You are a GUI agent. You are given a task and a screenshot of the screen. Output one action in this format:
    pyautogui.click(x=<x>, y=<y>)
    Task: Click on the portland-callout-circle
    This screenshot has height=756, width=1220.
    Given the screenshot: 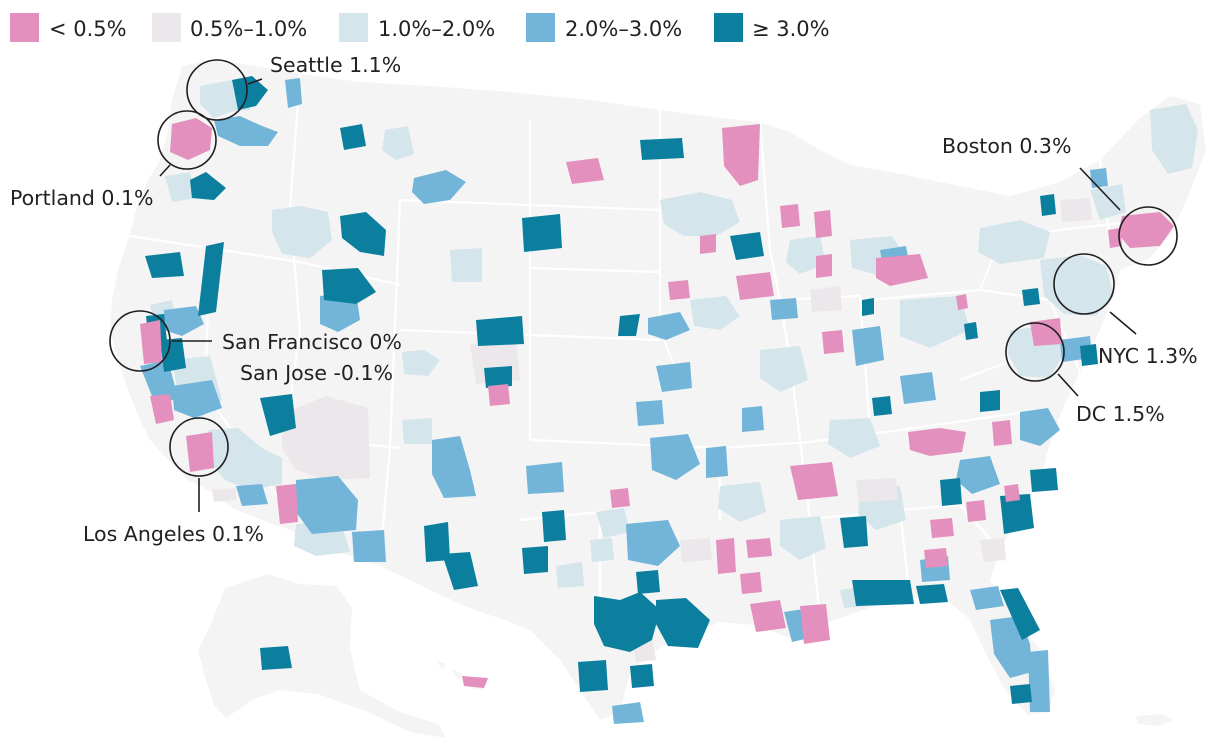 What is the action you would take?
    pyautogui.click(x=187, y=140)
    